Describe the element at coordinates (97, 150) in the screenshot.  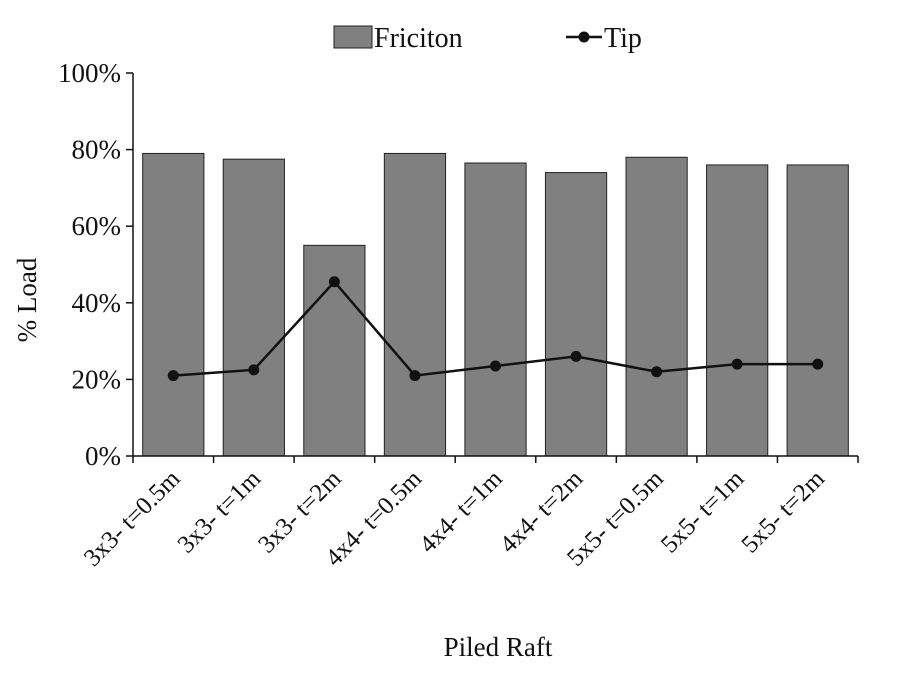
I see `y-tick-label: 80%` at that location.